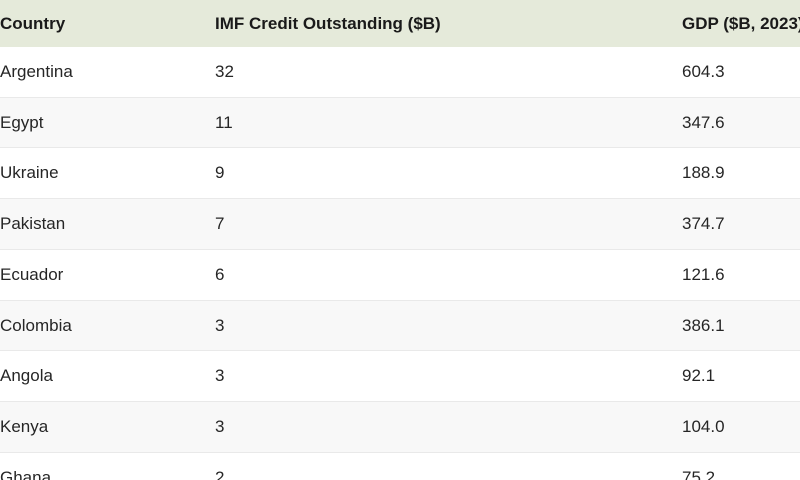  I want to click on cell-country: Angola, so click(100, 376).